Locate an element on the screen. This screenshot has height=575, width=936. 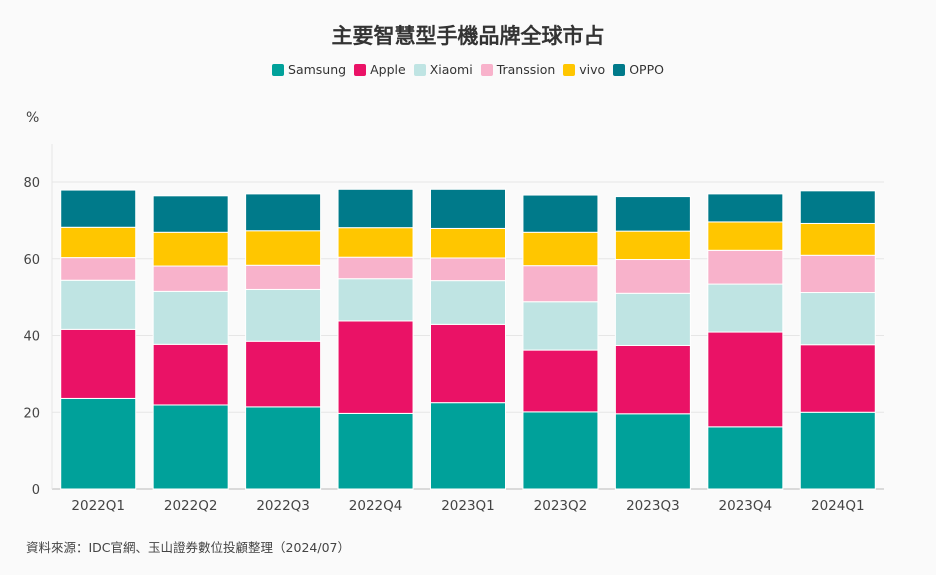
x-tick-label: 2022Q4 is located at coordinates (376, 506).